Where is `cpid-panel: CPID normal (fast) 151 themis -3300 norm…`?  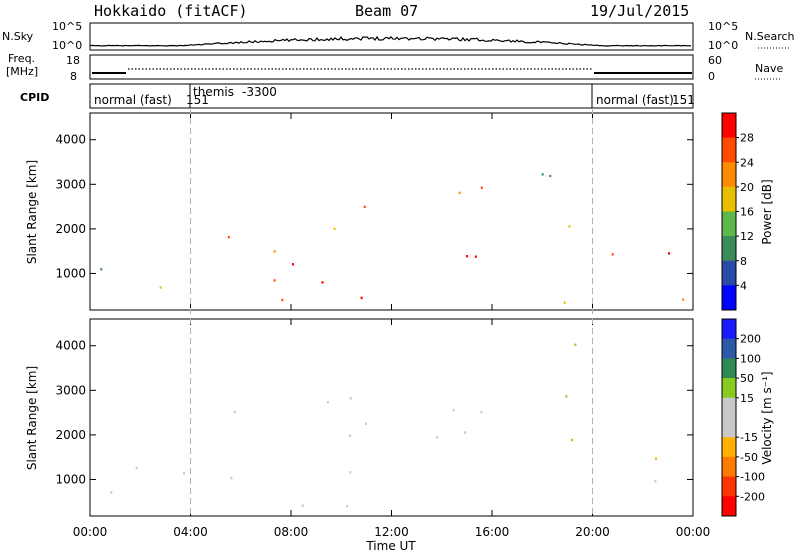 cpid-panel: CPID normal (fast) 151 themis -3300 norm… is located at coordinates (357, 96).